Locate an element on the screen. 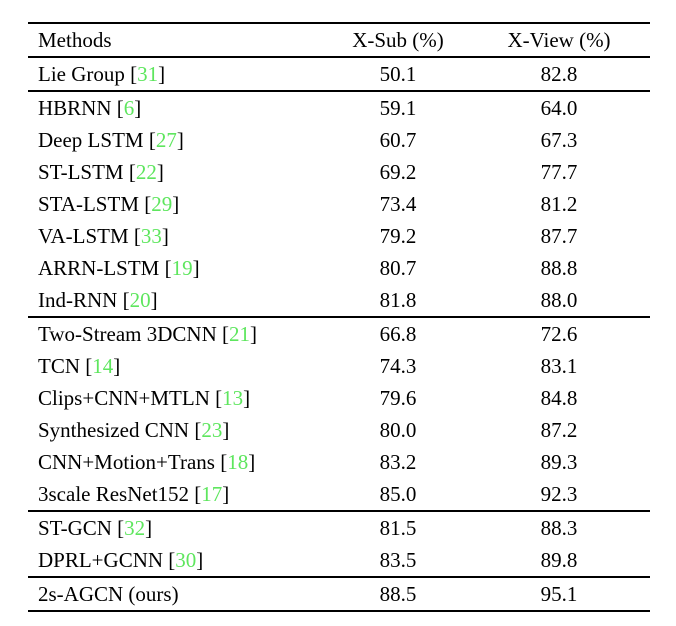  table-row: Two-Stream 3DCNN [21] 66.8 72.6 is located at coordinates (339, 333).